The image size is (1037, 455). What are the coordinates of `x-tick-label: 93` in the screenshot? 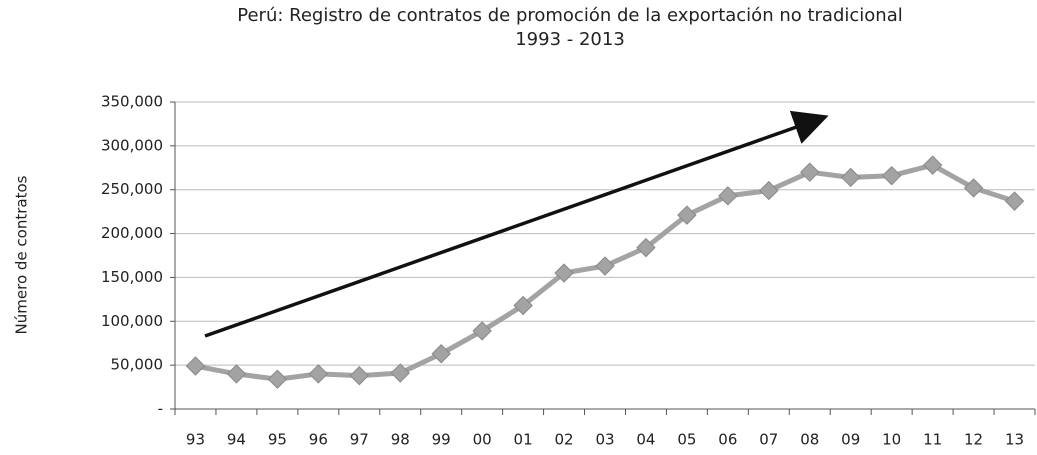 It's located at (195, 440).